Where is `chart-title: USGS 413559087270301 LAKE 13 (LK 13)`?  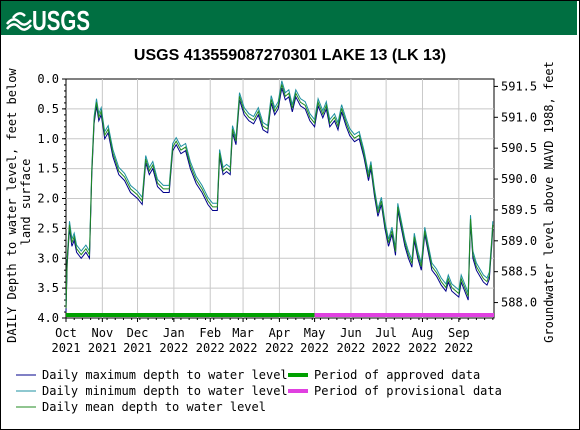 chart-title: USGS 413559087270301 LAKE 13 (LK 13) is located at coordinates (290, 55).